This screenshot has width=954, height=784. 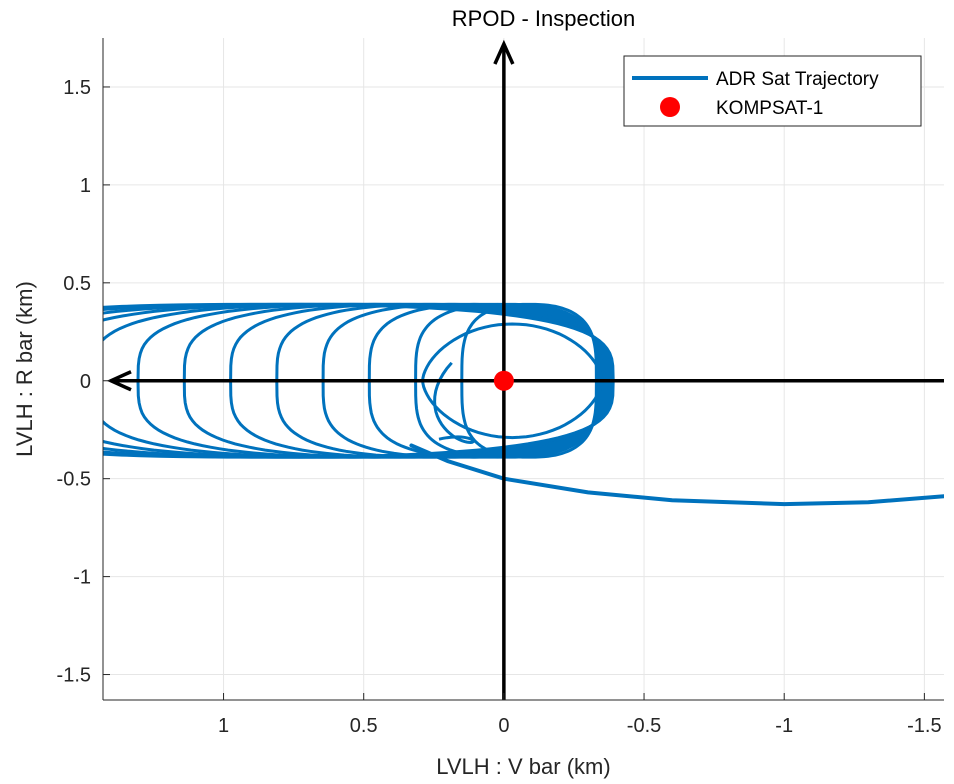 I want to click on x-tick-label: -1.5, so click(x=924, y=726).